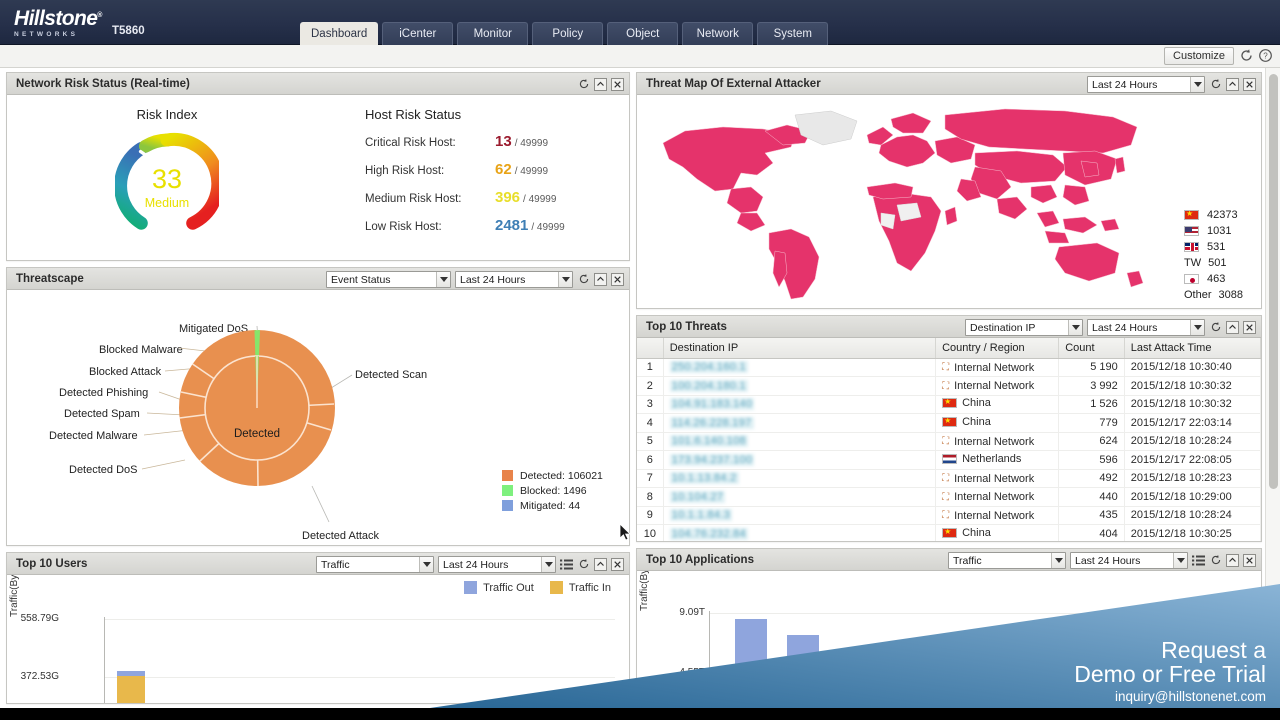 The height and width of the screenshot is (723, 1280). I want to click on threatscape-metric-select: Event Status, so click(388, 279).